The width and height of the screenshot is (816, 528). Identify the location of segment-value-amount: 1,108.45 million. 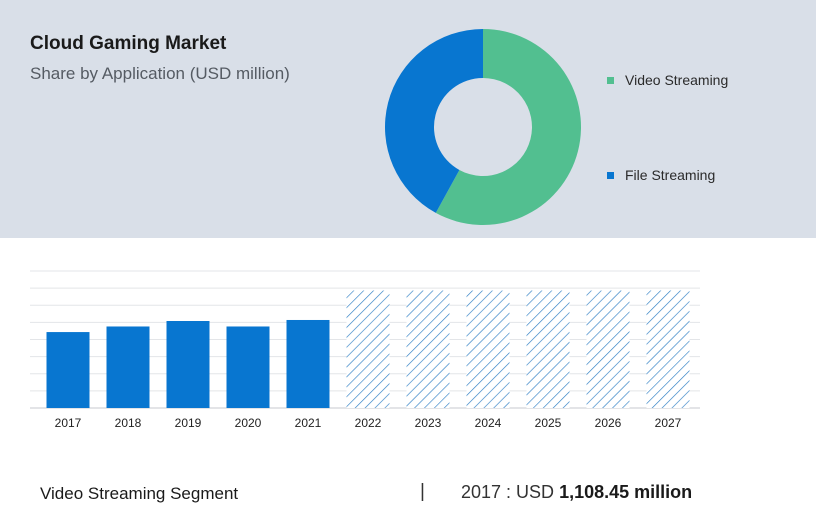
(626, 492).